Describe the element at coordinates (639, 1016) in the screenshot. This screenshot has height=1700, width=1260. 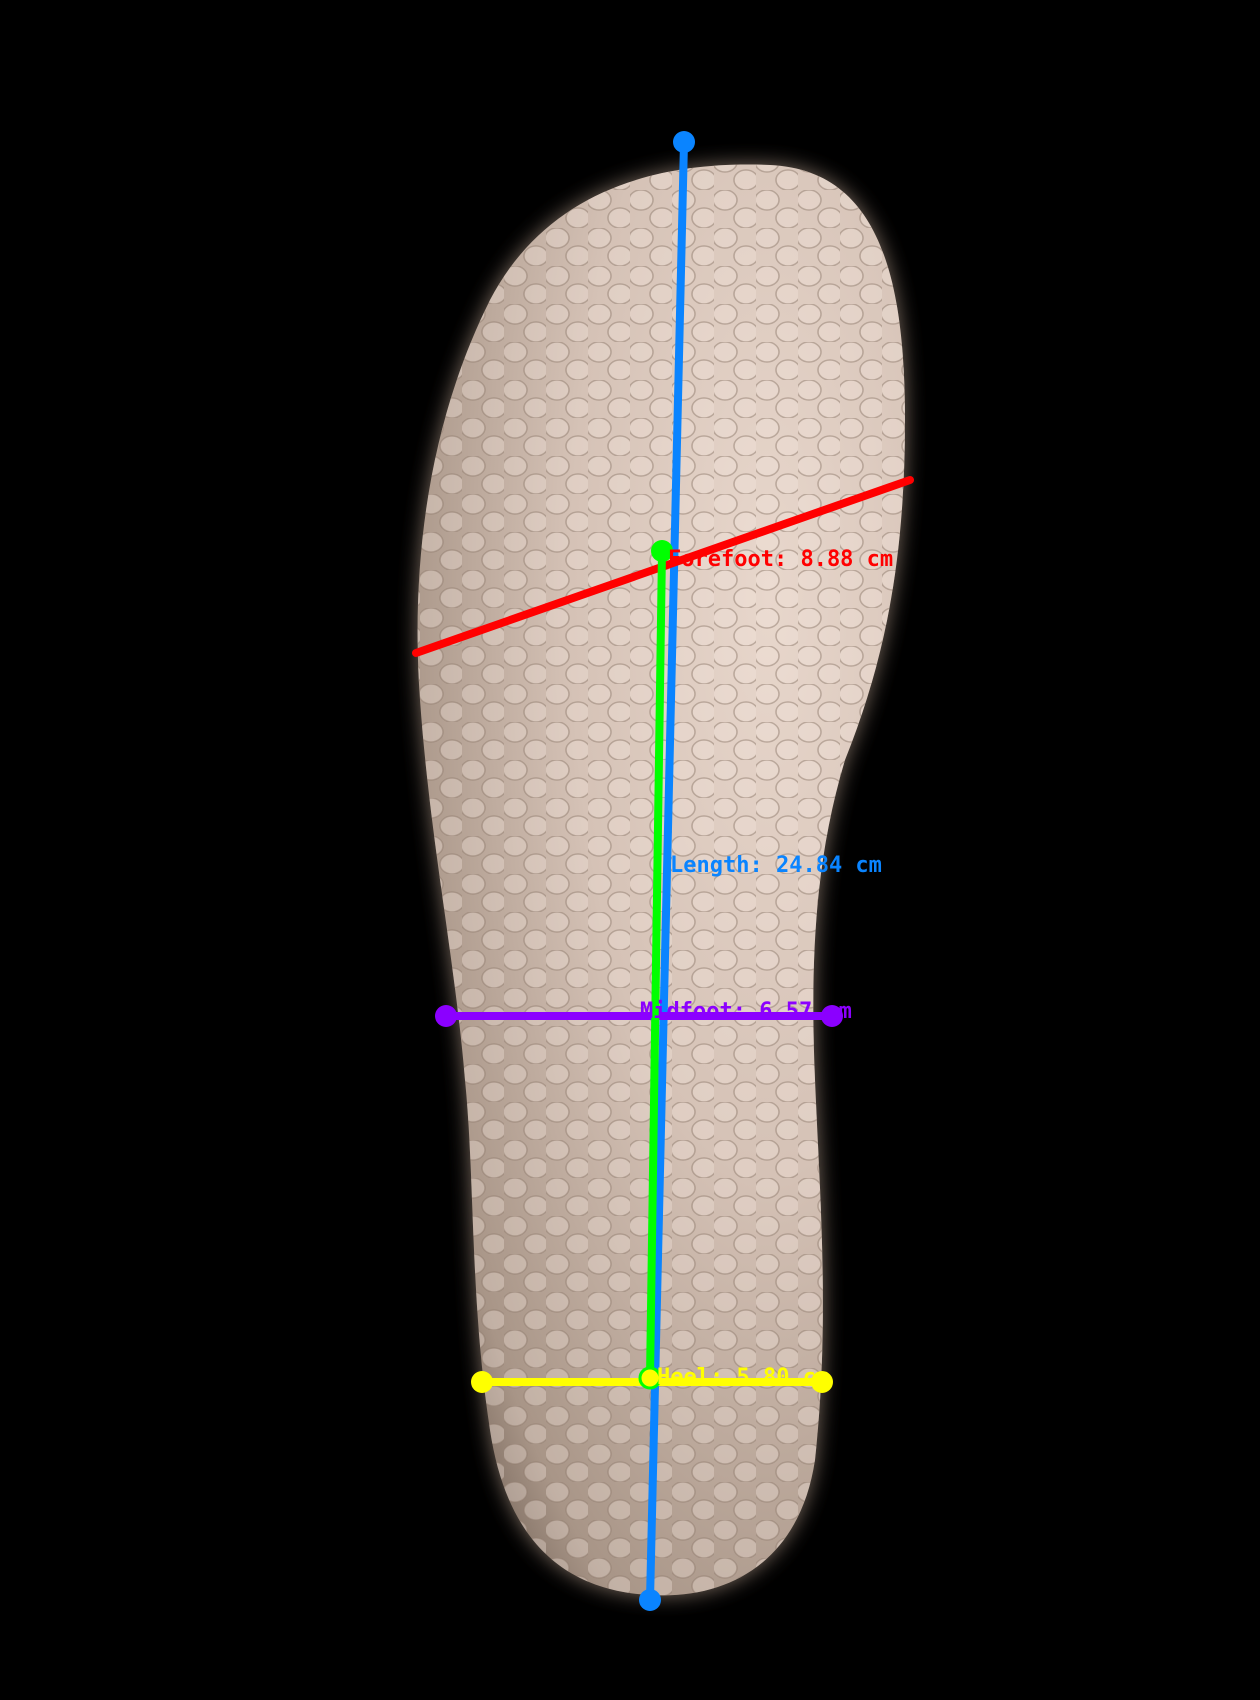
I see `midfoot-measurement` at that location.